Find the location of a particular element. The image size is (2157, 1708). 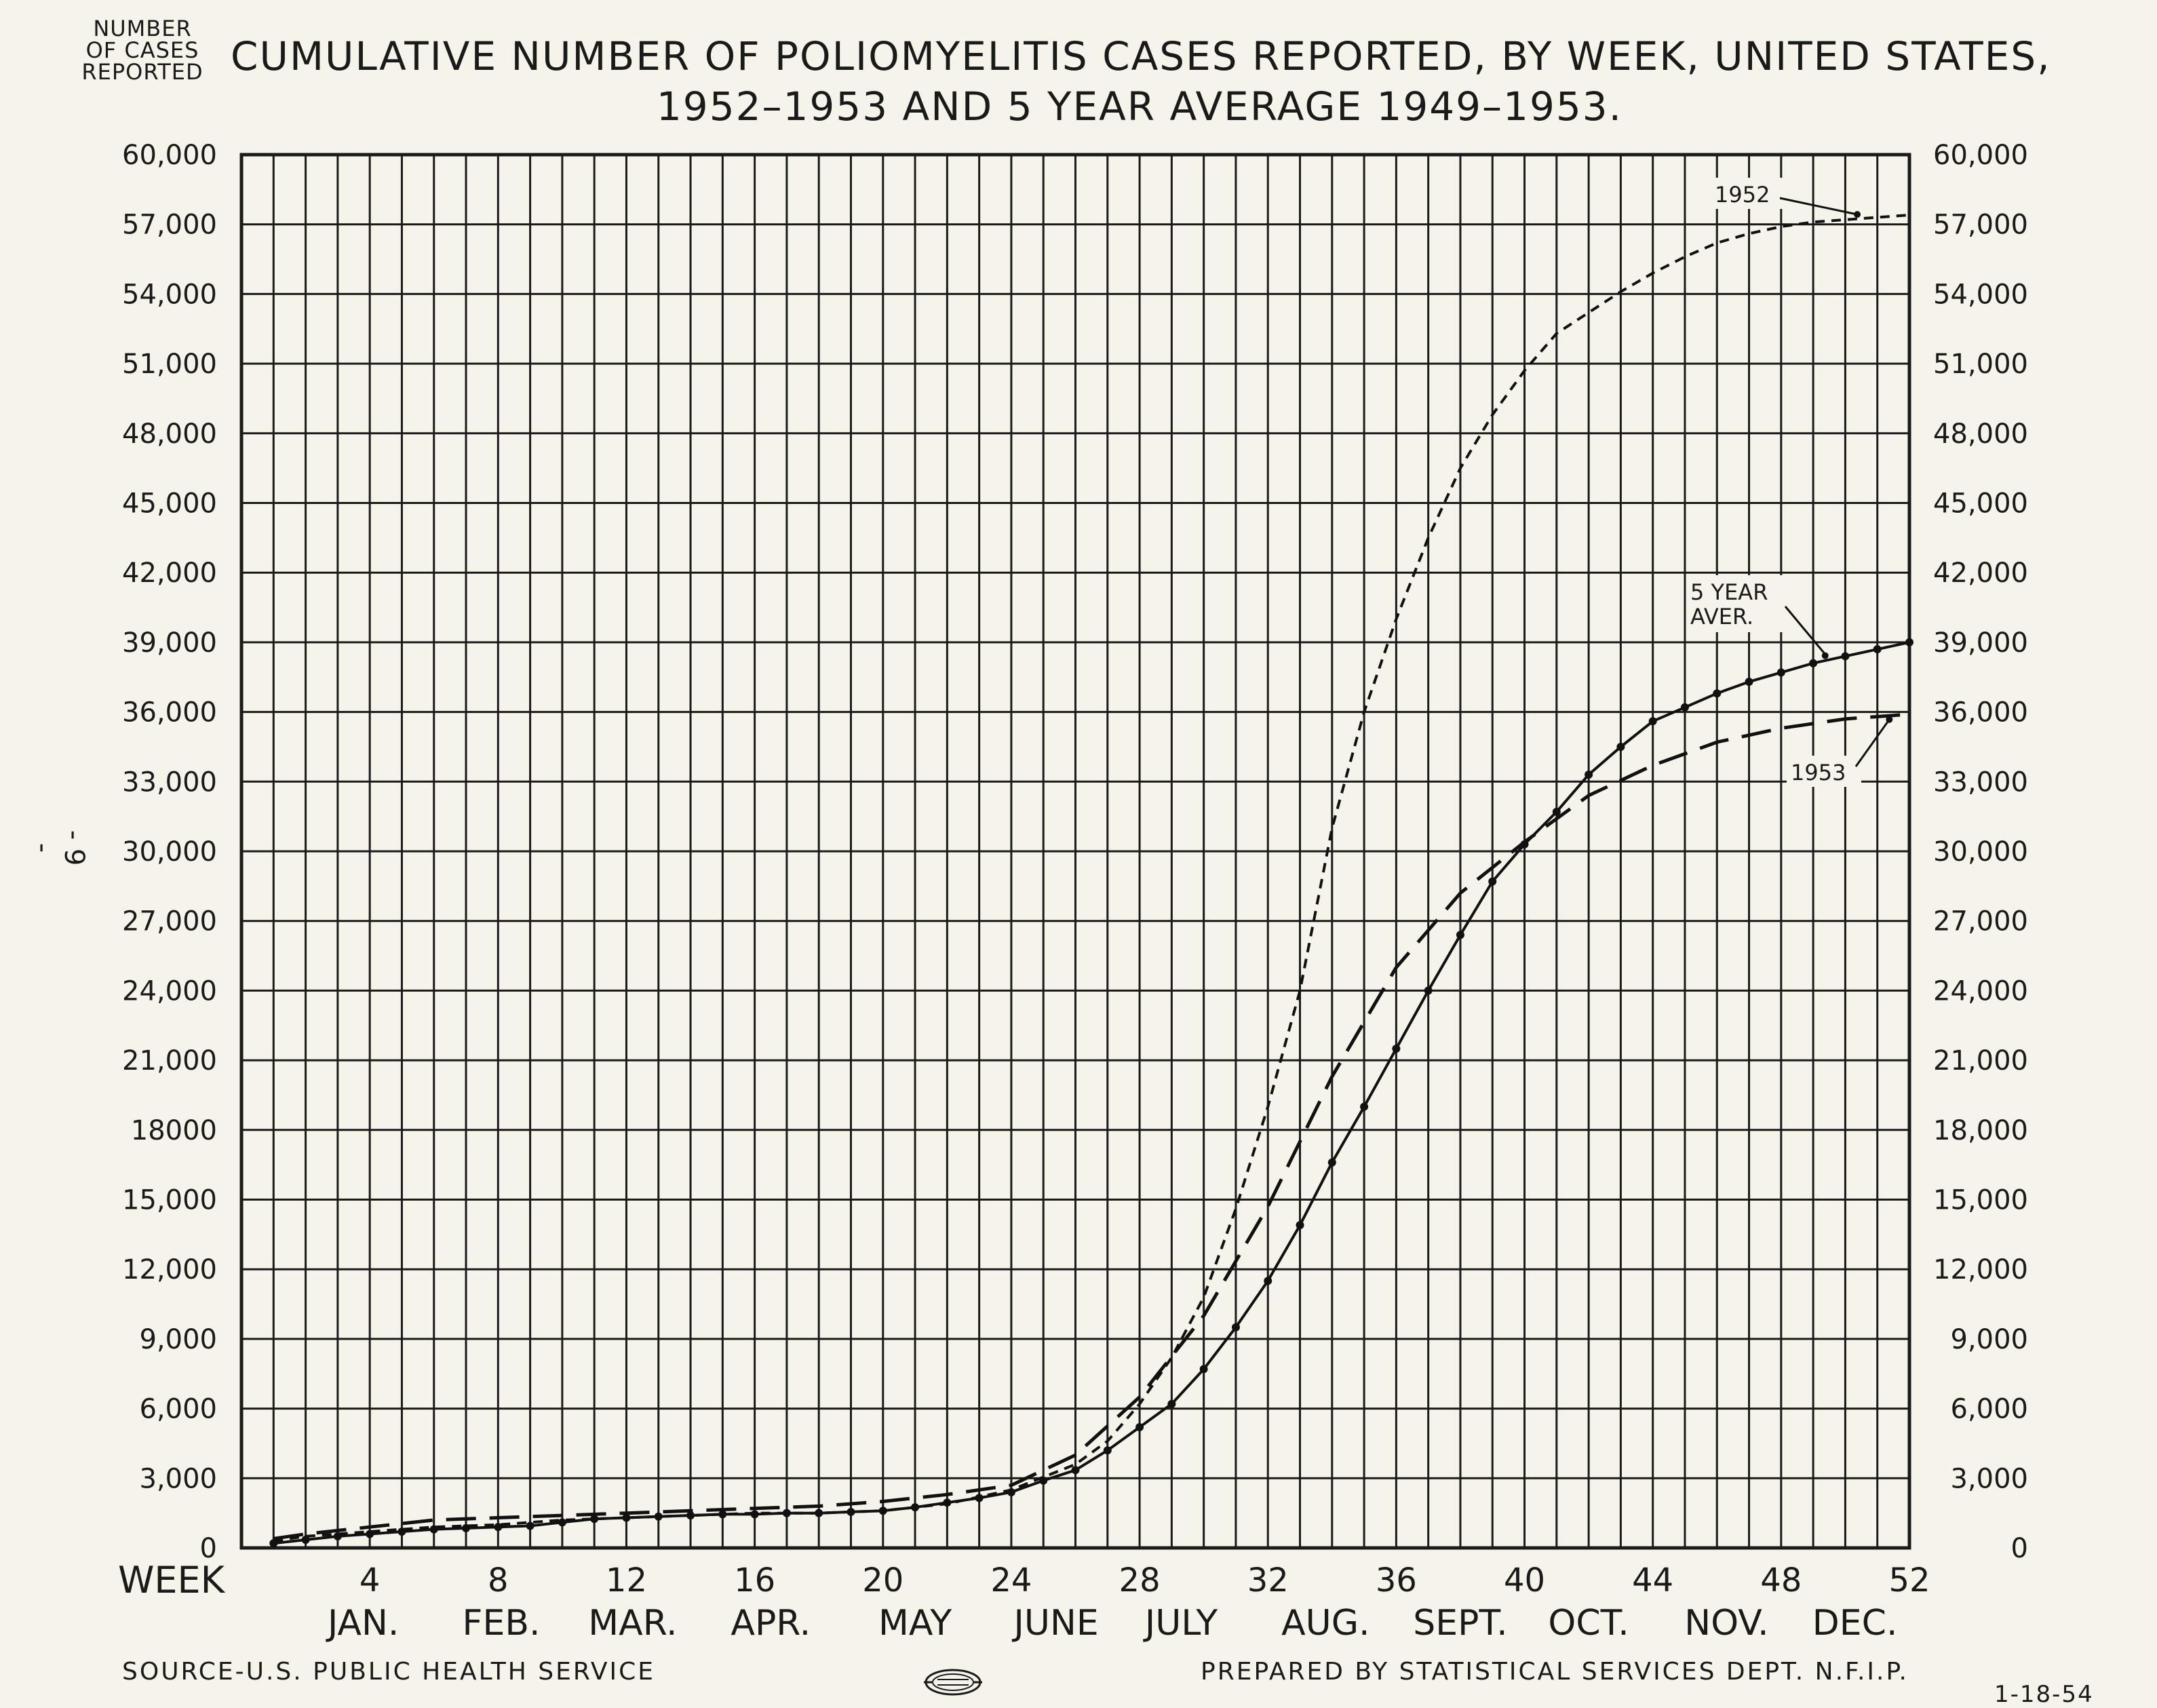

y-tick-label-left: 9,000 is located at coordinates (178, 1339).